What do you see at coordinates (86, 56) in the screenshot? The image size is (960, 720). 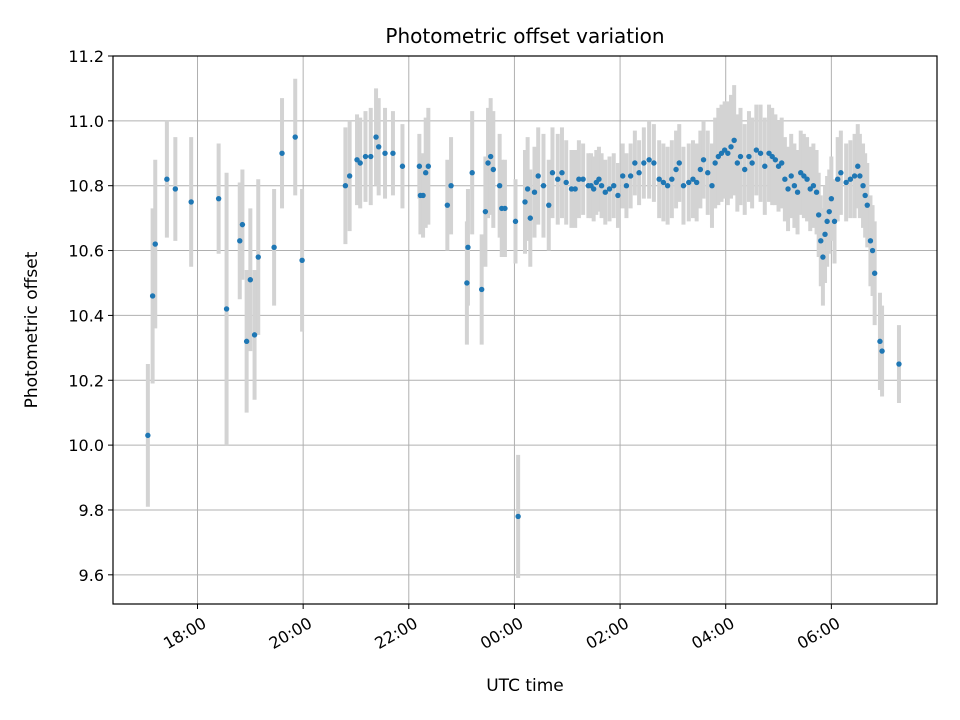 I see `y-tick-label: 11.2` at bounding box center [86, 56].